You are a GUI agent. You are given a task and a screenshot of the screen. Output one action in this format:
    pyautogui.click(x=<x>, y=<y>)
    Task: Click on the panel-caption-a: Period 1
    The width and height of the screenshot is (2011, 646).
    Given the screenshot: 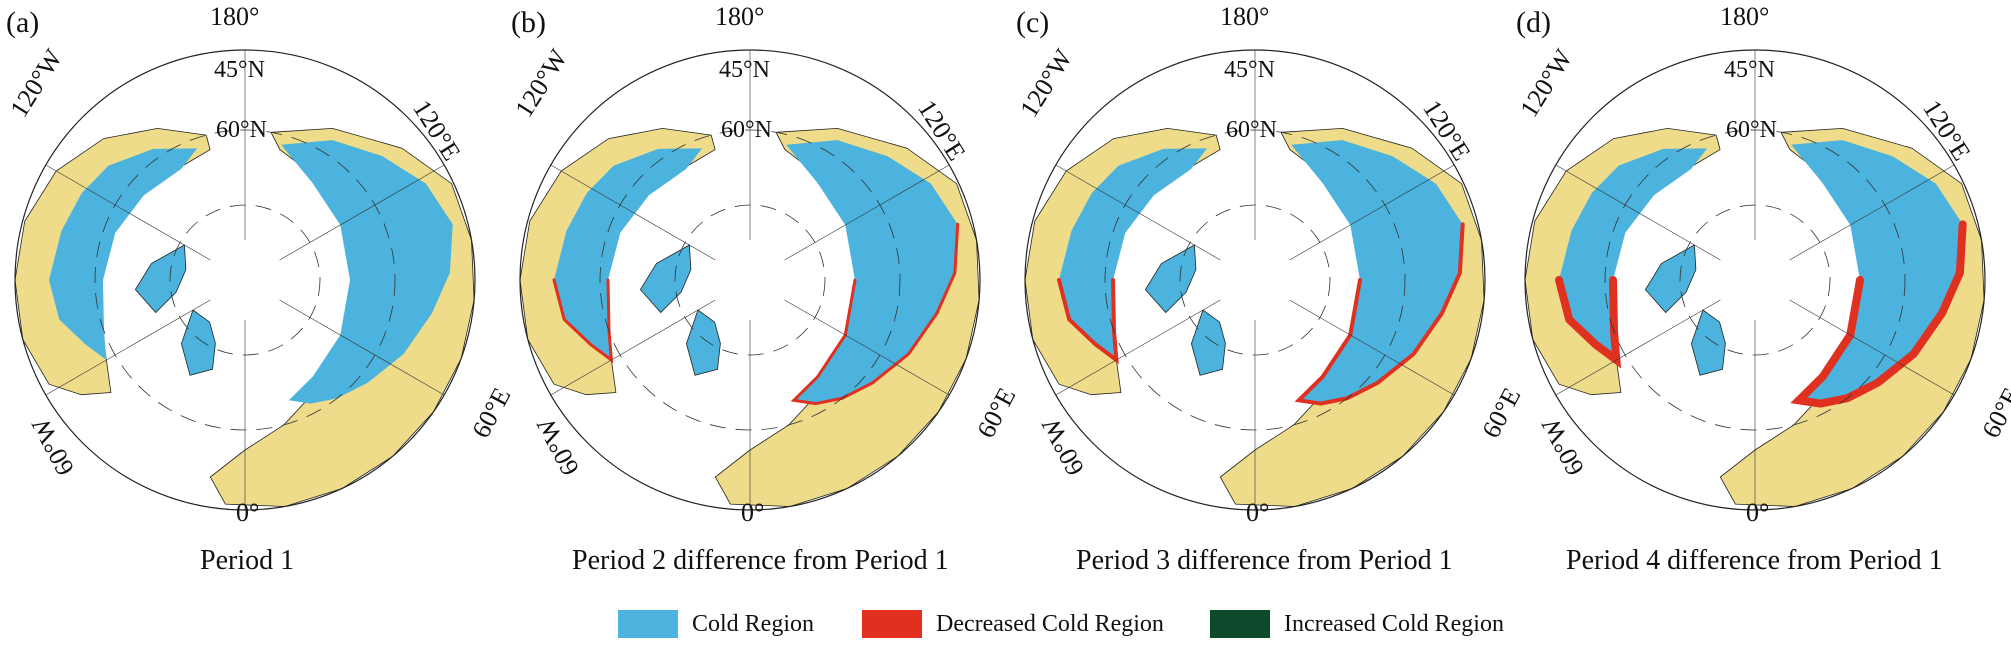 What is the action you would take?
    pyautogui.click(x=247, y=560)
    